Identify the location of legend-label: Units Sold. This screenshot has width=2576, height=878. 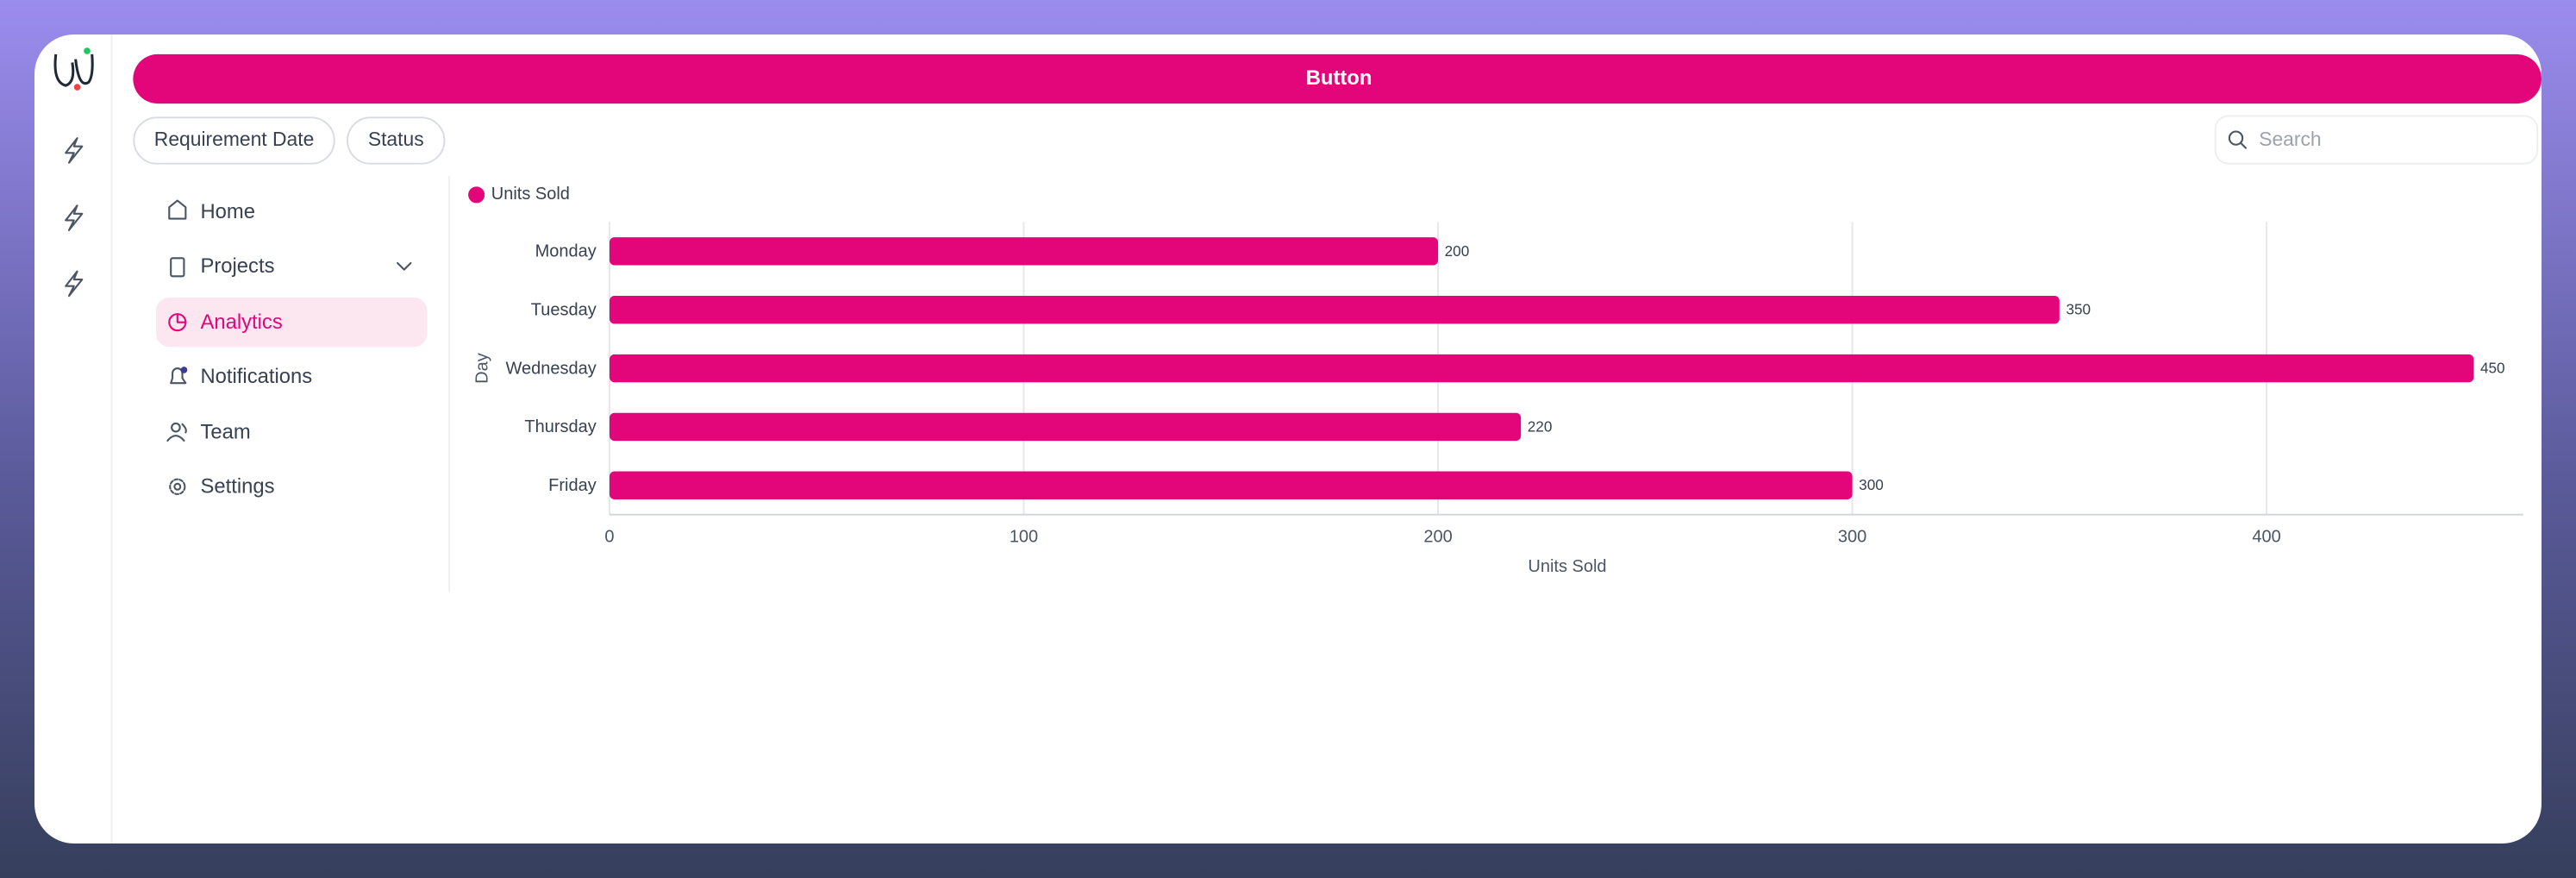
(530, 195).